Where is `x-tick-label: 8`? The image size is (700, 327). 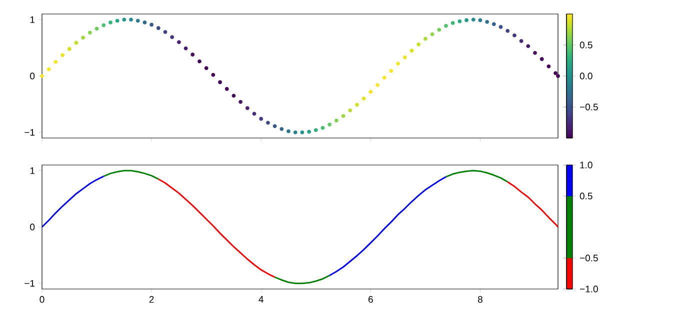
x-tick-label: 8 is located at coordinates (480, 299).